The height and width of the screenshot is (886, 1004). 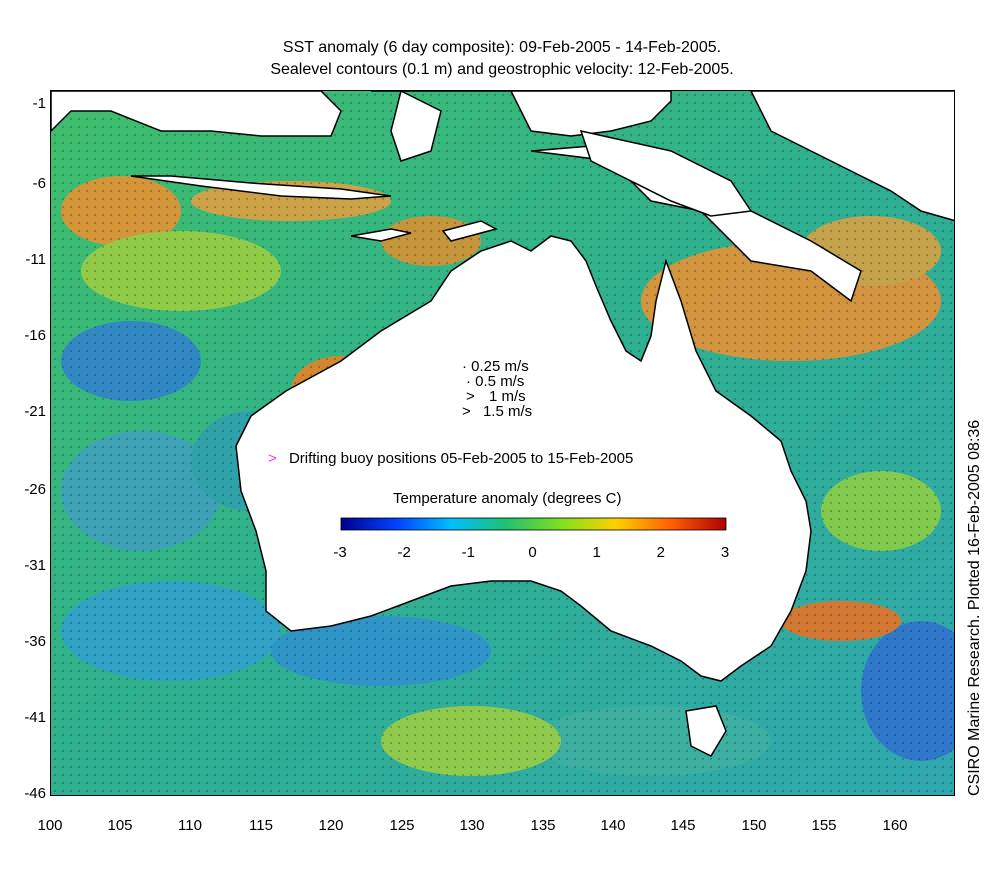 What do you see at coordinates (402, 825) in the screenshot?
I see `x-tick-label: 125` at bounding box center [402, 825].